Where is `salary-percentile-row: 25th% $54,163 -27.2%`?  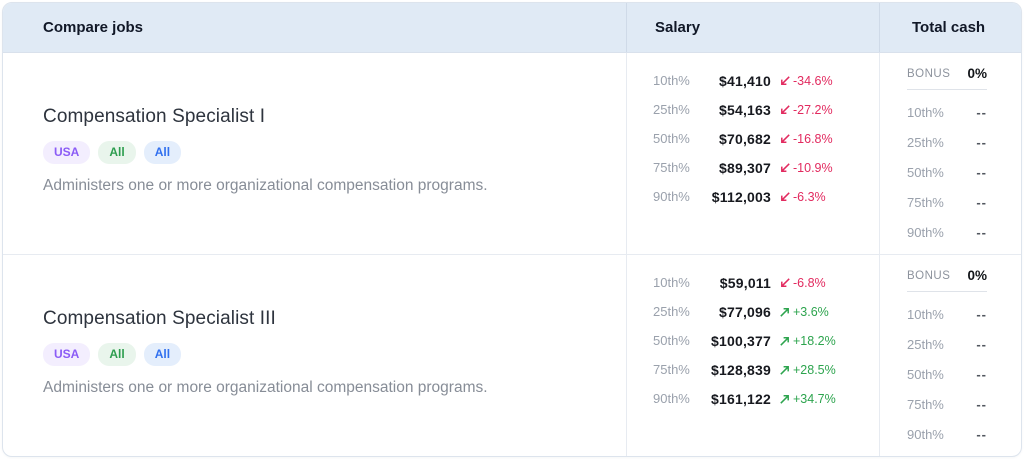
salary-percentile-row: 25th% $54,163 -27.2% is located at coordinates (747, 109).